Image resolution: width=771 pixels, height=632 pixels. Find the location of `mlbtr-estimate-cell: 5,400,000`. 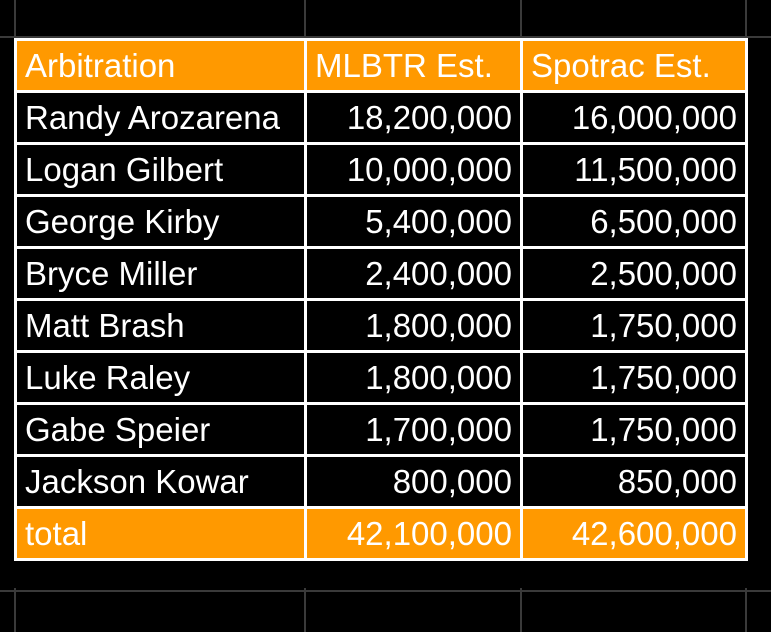

mlbtr-estimate-cell: 5,400,000 is located at coordinates (413, 221).